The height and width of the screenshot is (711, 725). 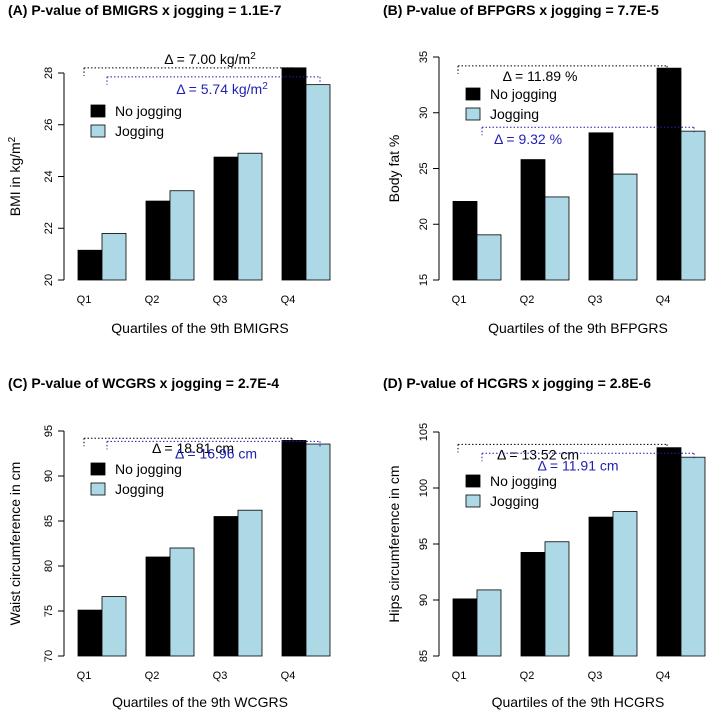 What do you see at coordinates (394, 169) in the screenshot?
I see `y-axis-label: Body fat %` at bounding box center [394, 169].